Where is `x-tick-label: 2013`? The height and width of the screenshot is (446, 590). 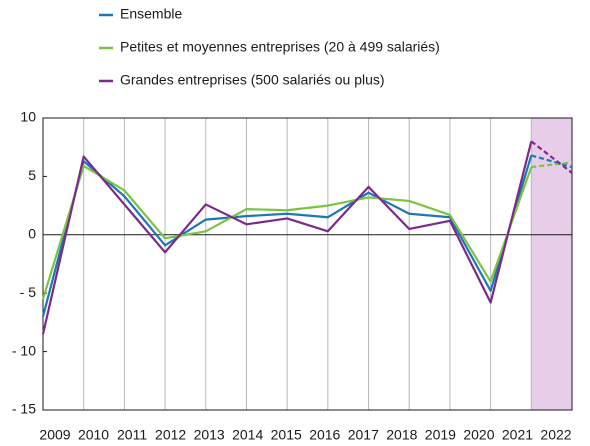 x-tick-label: 2013 is located at coordinates (209, 435).